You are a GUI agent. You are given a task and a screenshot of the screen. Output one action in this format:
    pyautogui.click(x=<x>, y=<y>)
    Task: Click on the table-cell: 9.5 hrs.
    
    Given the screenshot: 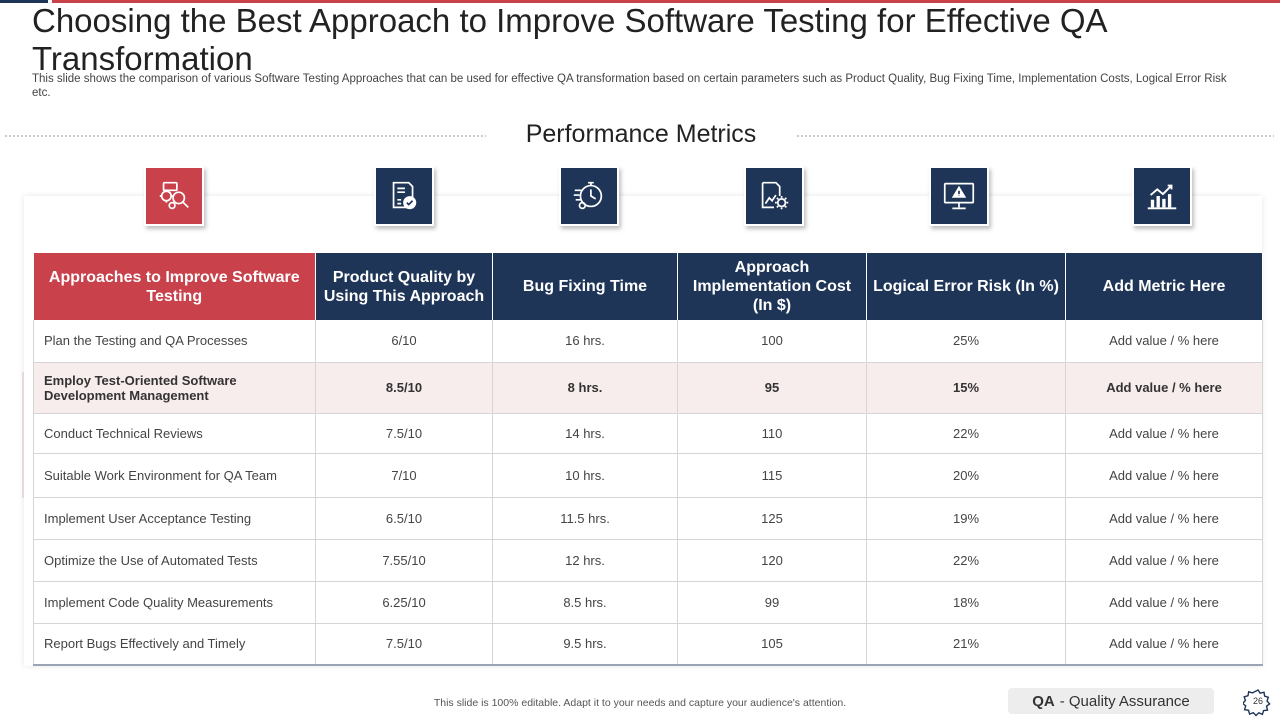 What is the action you would take?
    pyautogui.click(x=585, y=644)
    